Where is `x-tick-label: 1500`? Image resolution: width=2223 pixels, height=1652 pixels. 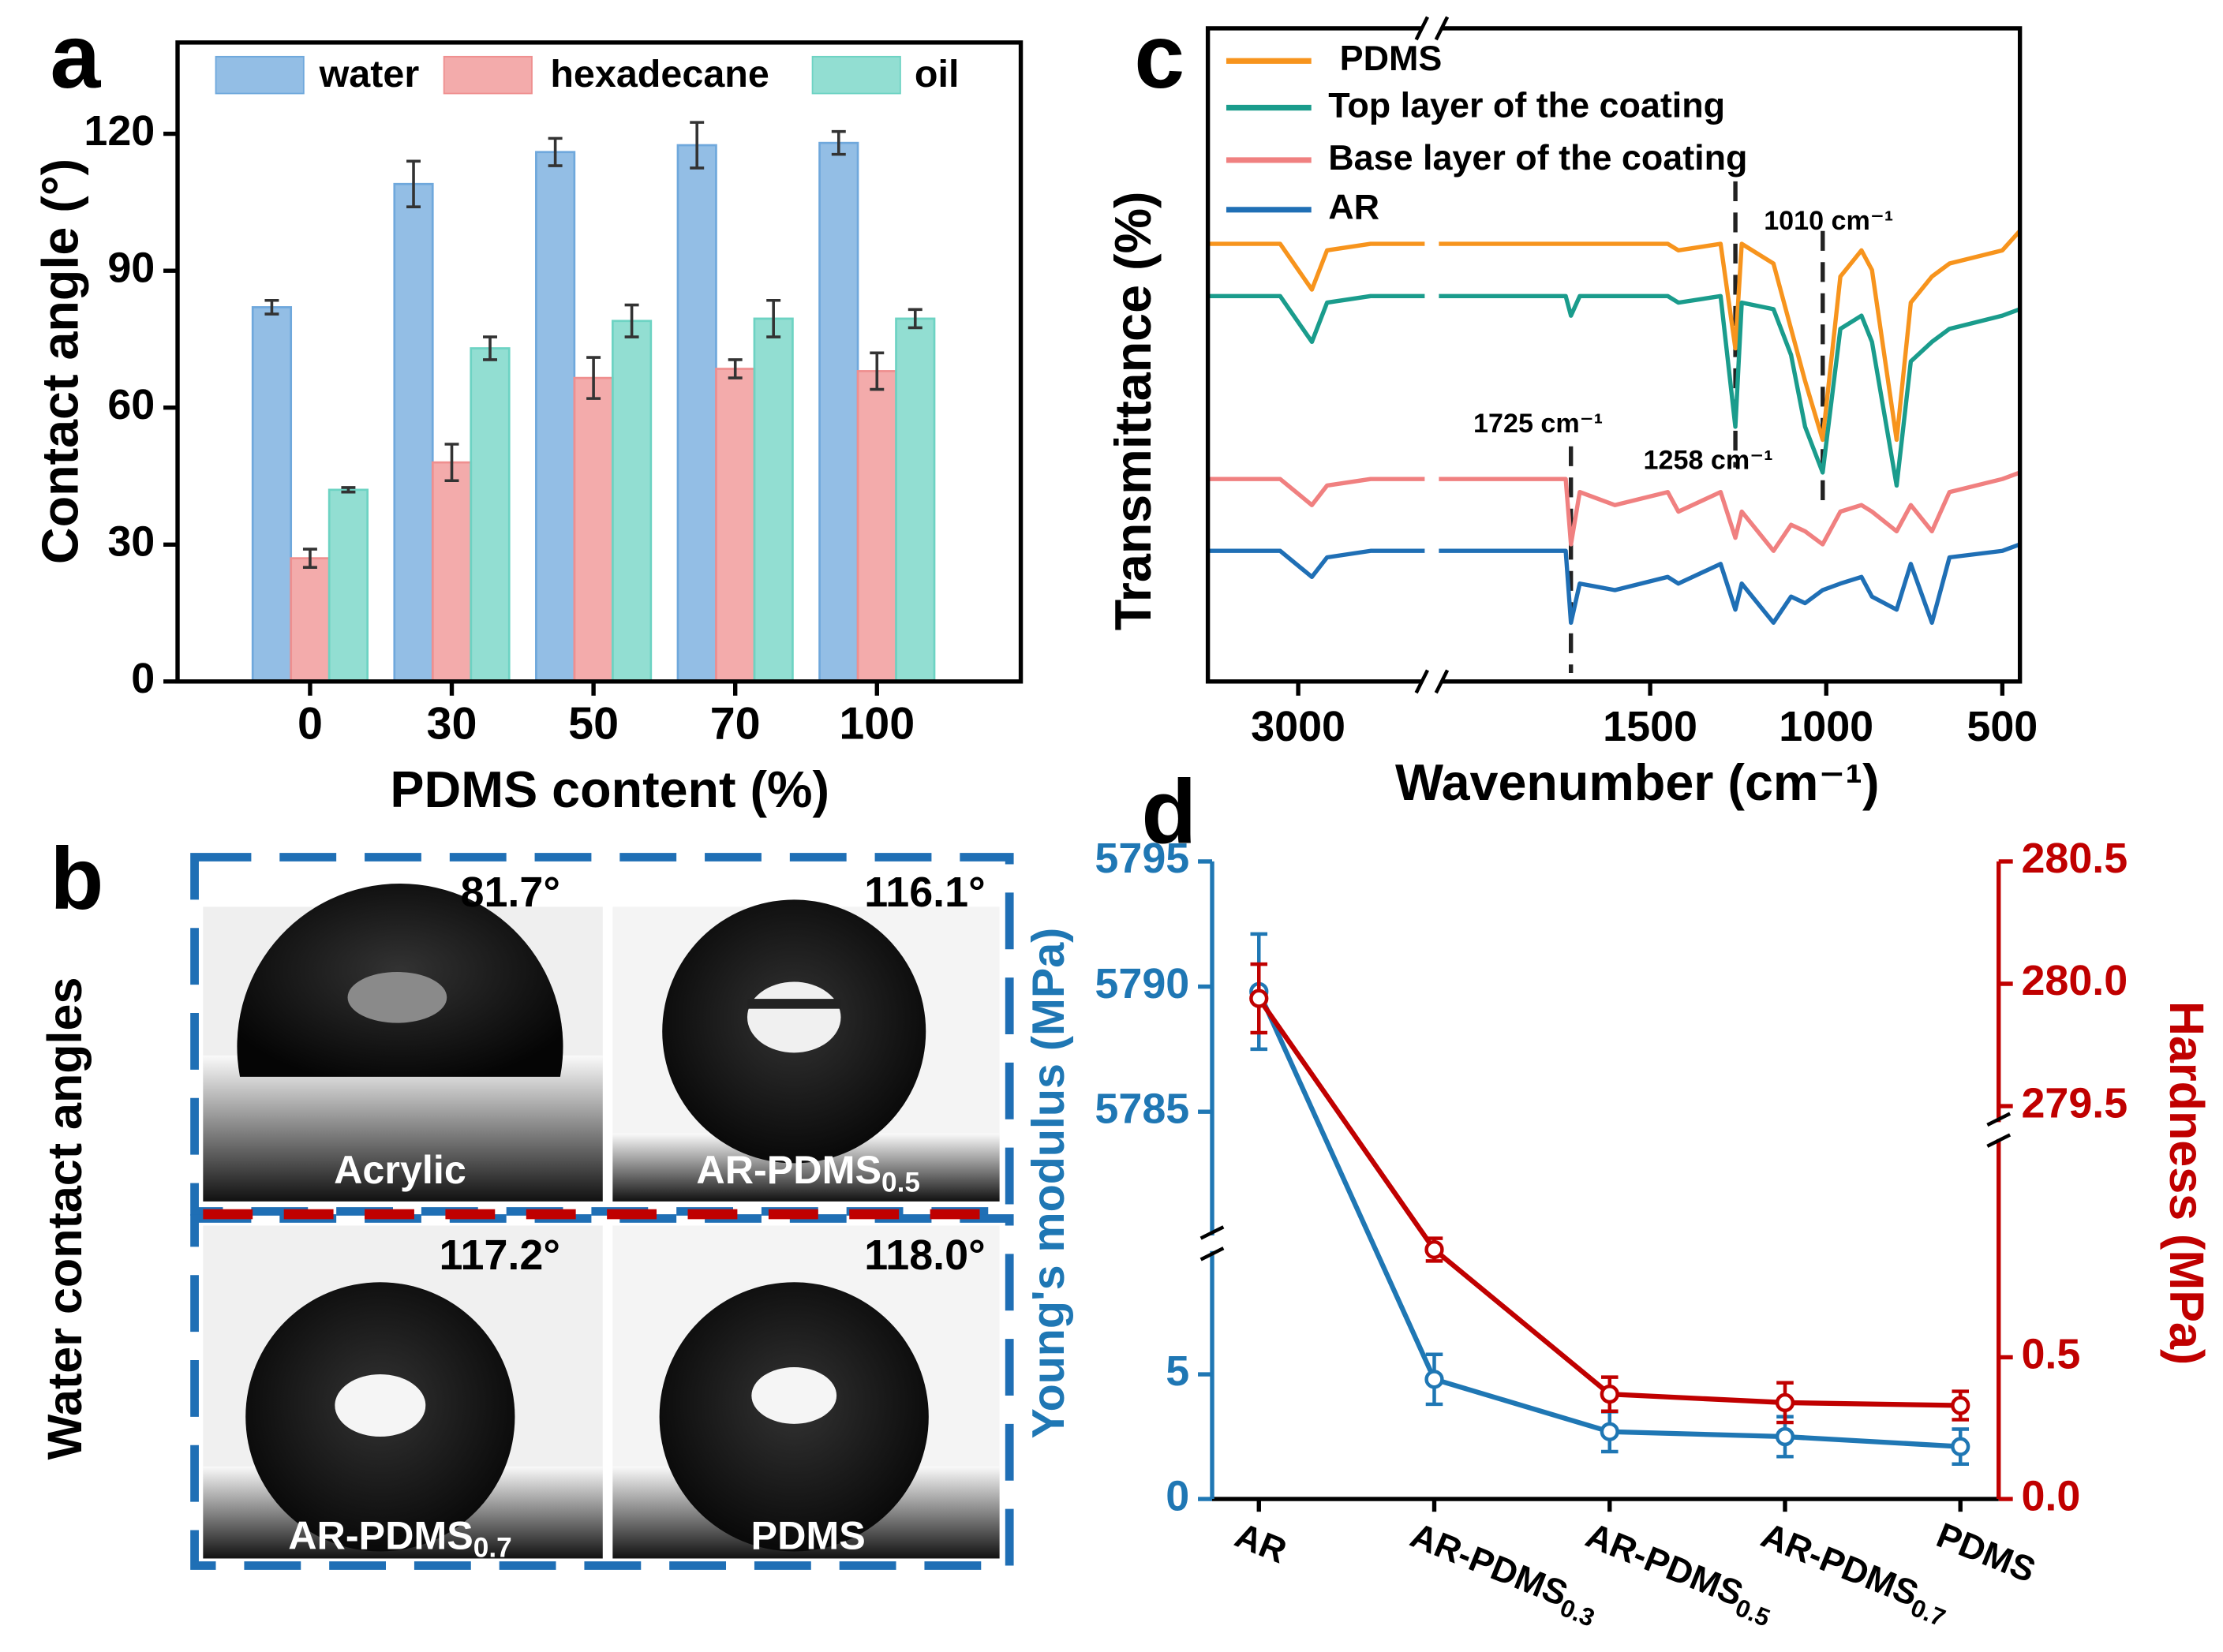 x-tick-label: 1500 is located at coordinates (1650, 726).